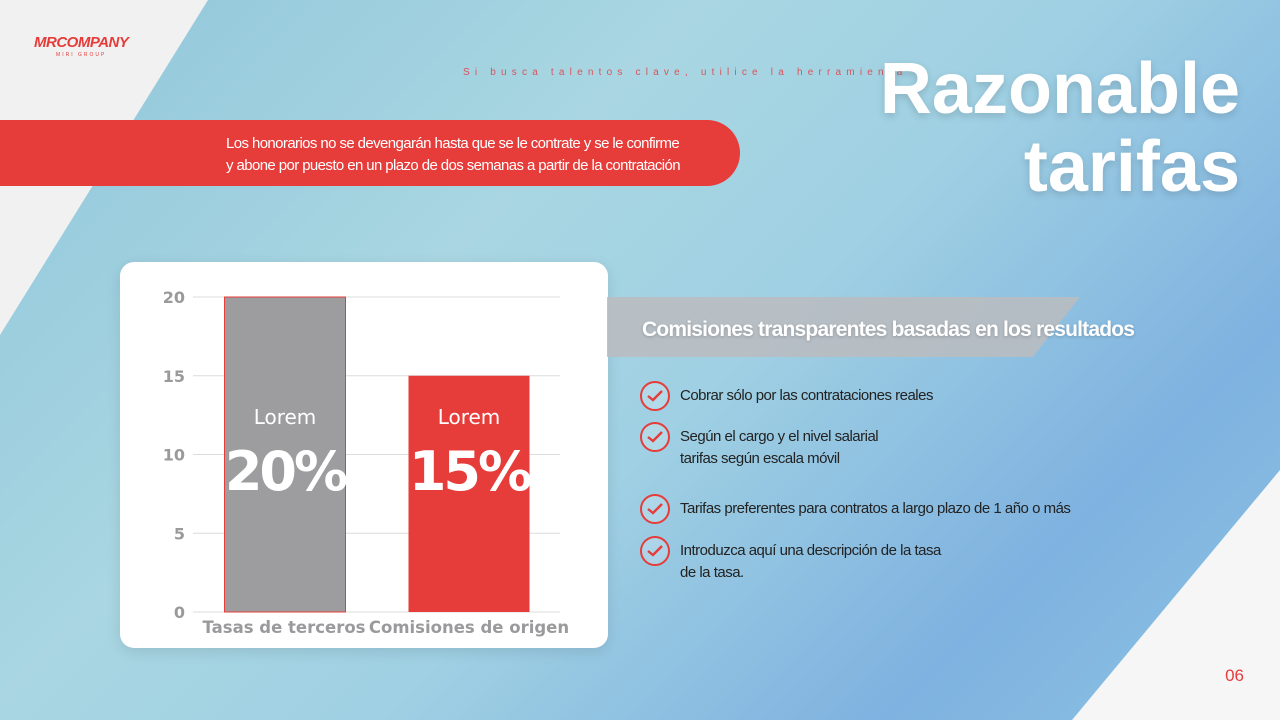  What do you see at coordinates (1059, 89) in the screenshot?
I see `title-line: Razonable` at bounding box center [1059, 89].